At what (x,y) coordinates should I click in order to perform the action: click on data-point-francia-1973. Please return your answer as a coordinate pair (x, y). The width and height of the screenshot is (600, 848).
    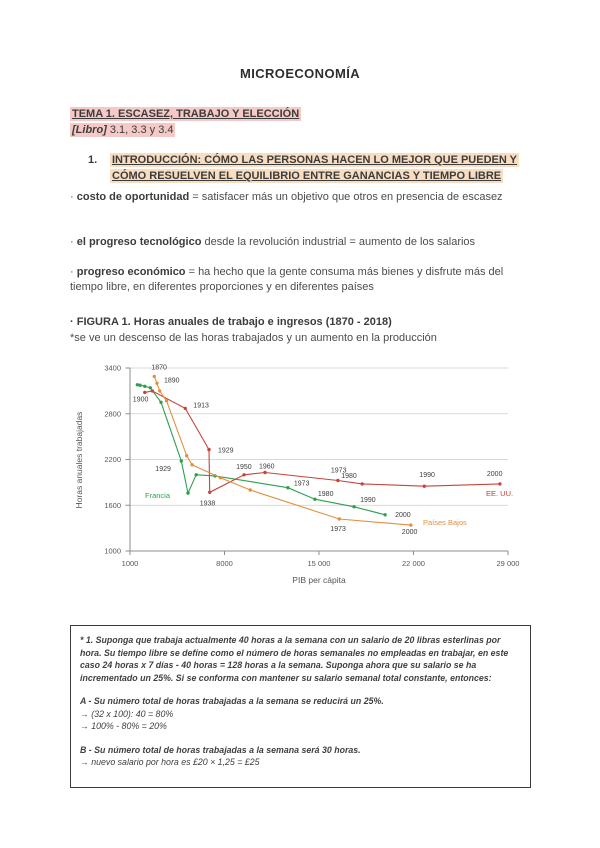
    Looking at the image, I should click on (288, 488).